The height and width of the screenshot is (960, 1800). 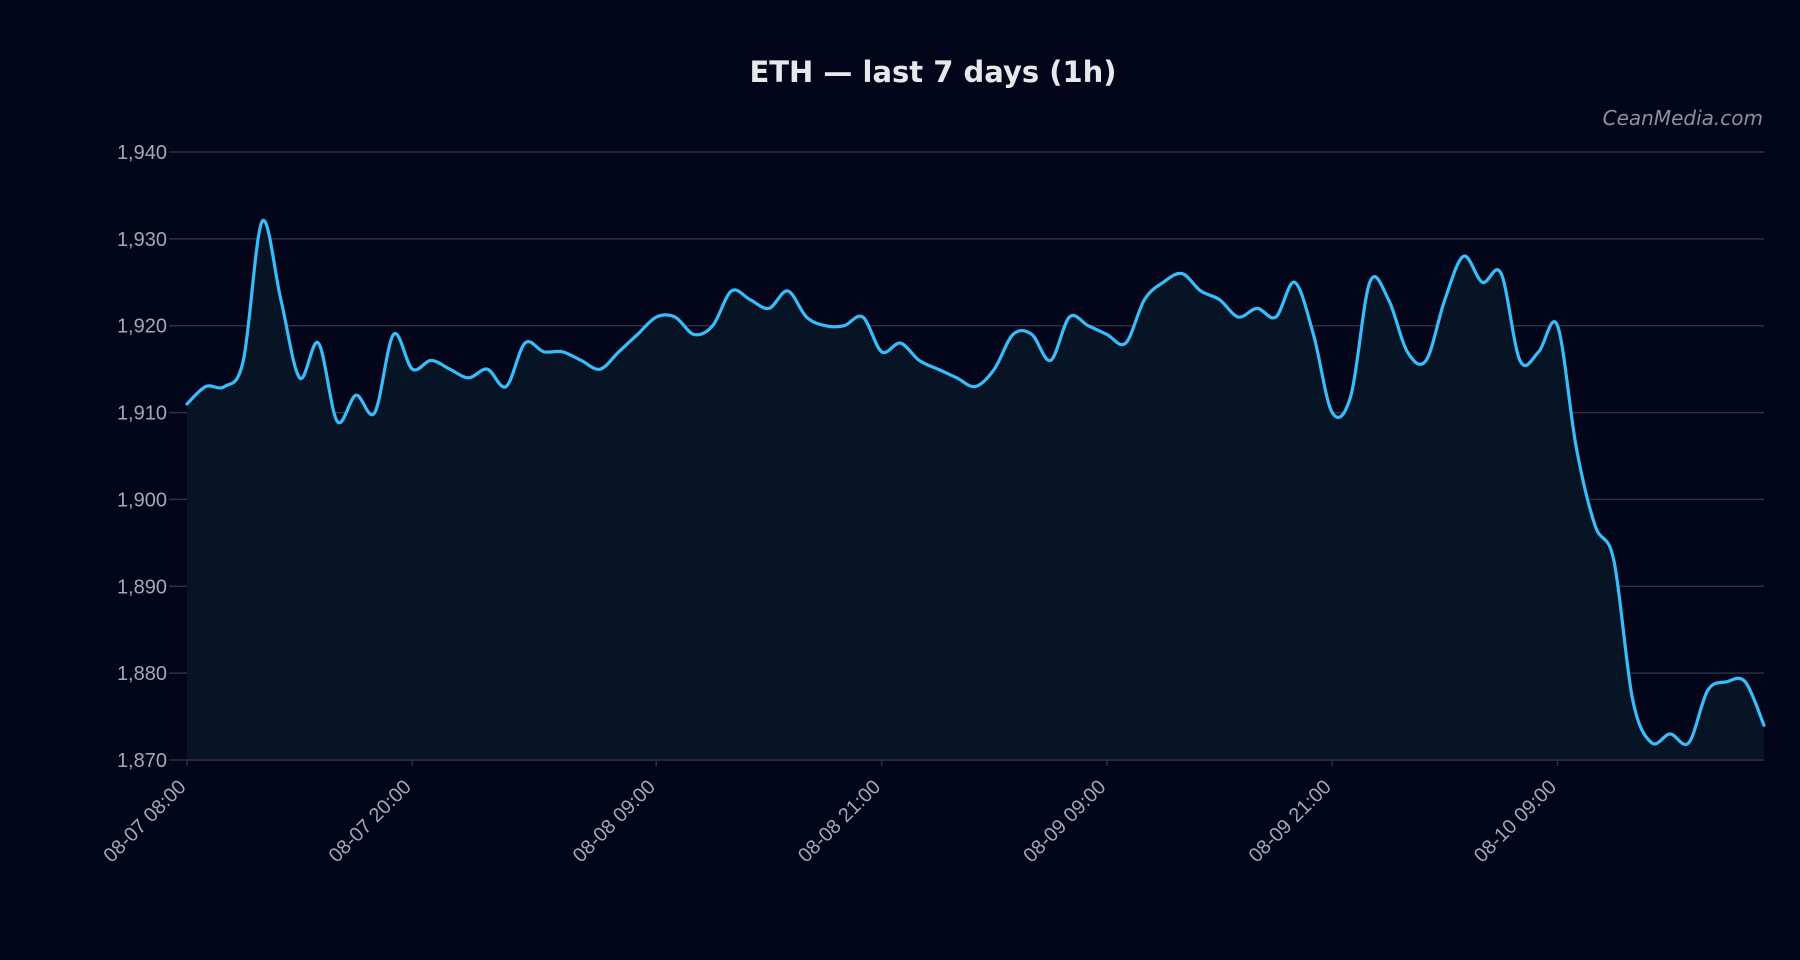 What do you see at coordinates (142, 674) in the screenshot?
I see `y-tick-label: 1,880` at bounding box center [142, 674].